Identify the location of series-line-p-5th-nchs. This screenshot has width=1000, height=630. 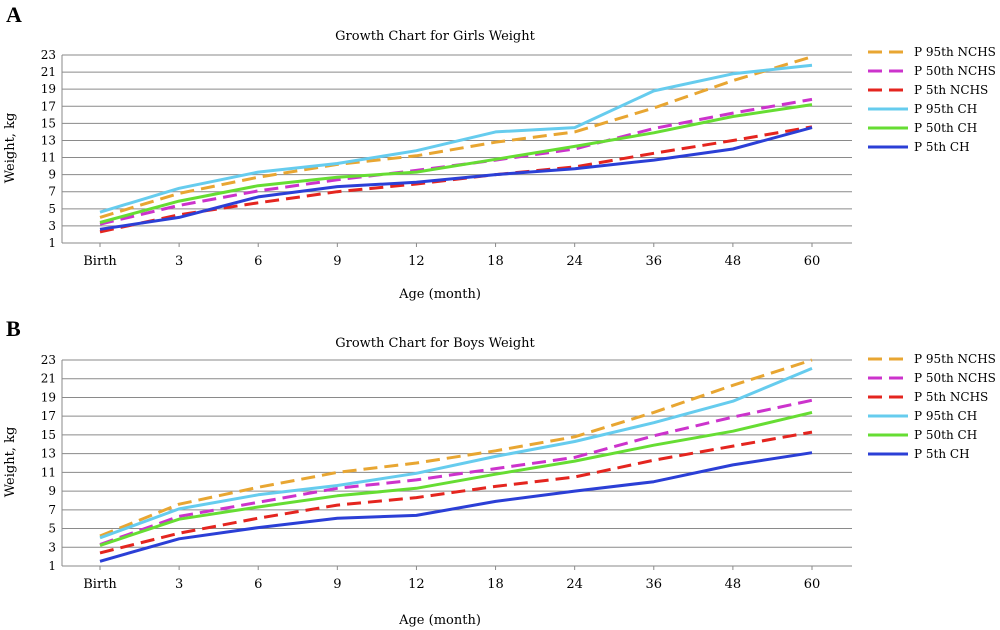
(456, 492).